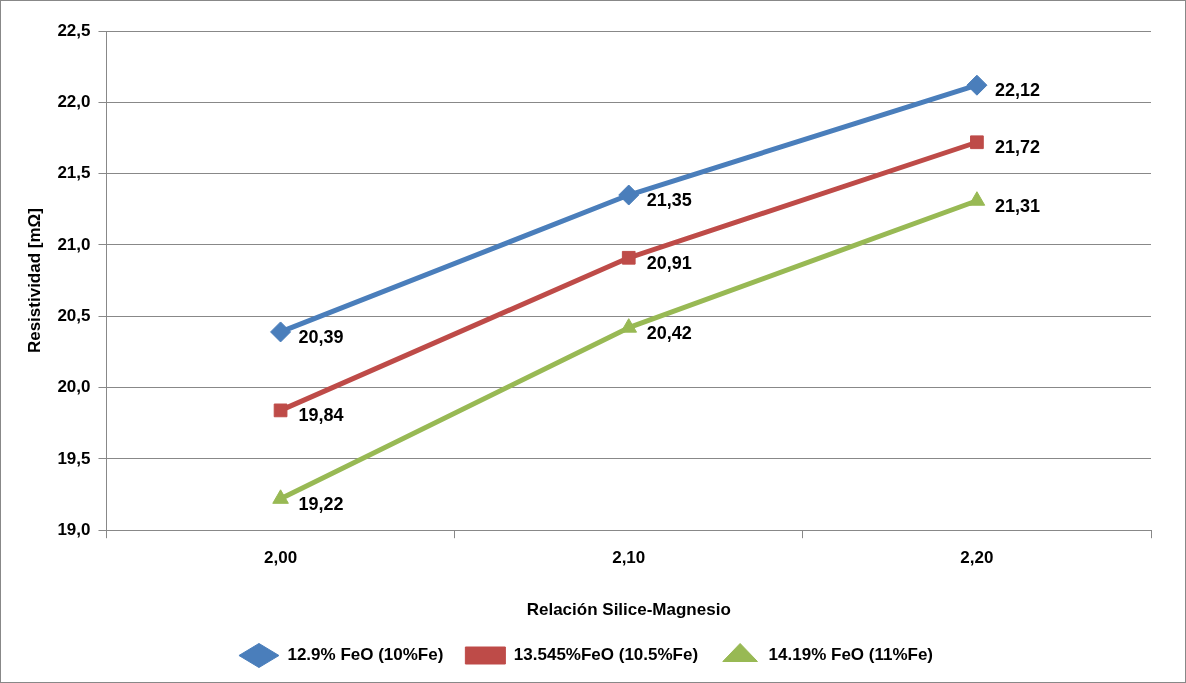 Image resolution: width=1186 pixels, height=683 pixels. I want to click on x-tick-label: 2,00, so click(281, 558).